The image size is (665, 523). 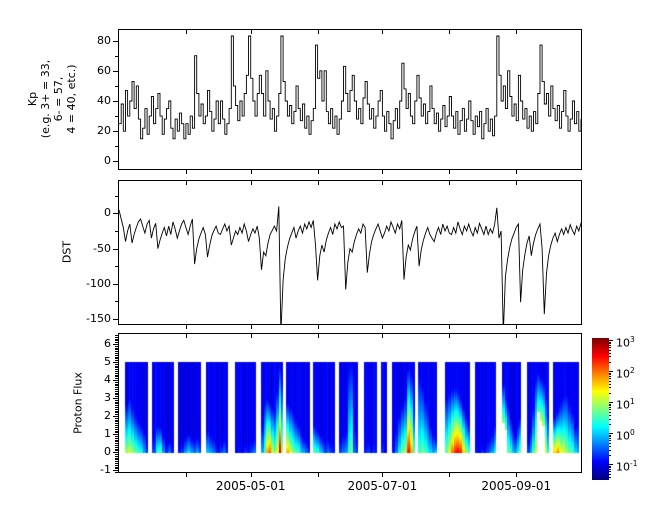 What do you see at coordinates (625, 373) in the screenshot?
I see `colorbar-tick-label: 10²` at bounding box center [625, 373].